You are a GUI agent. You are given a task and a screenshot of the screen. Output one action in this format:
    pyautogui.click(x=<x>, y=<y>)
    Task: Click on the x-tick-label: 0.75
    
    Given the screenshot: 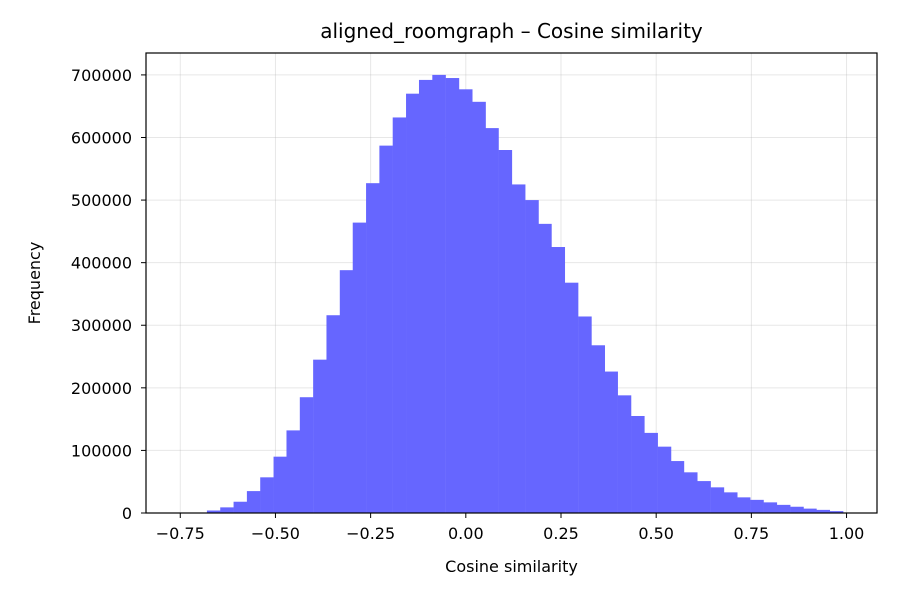 What is the action you would take?
    pyautogui.click(x=752, y=533)
    